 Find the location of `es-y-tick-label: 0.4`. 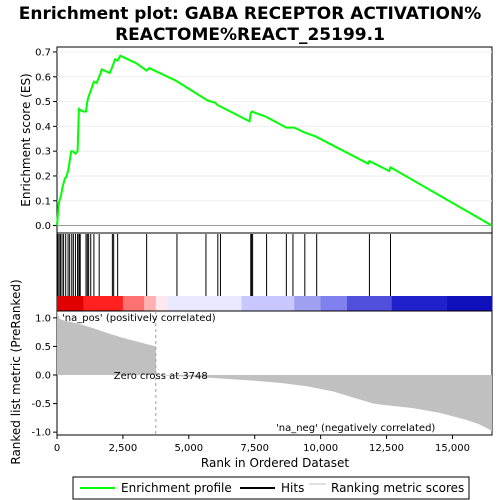

es-y-tick-label: 0.4 is located at coordinates (43, 127).